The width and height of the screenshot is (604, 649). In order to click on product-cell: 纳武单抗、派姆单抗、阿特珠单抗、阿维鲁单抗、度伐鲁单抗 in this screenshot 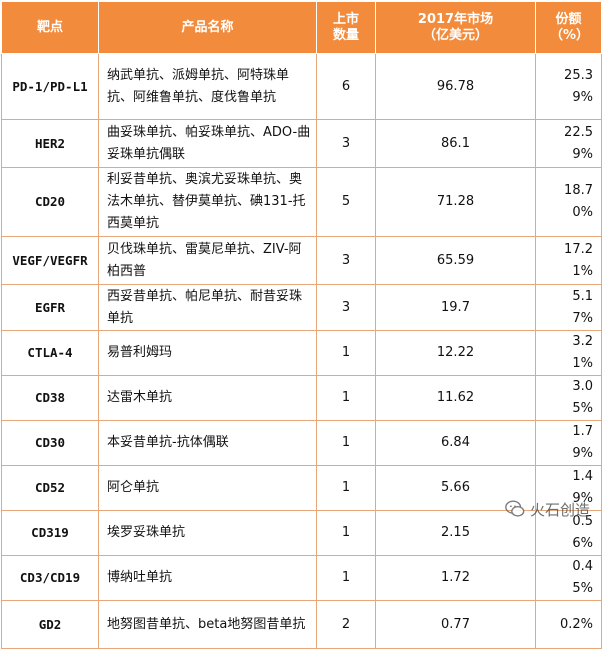, I will do `click(207, 86)`.